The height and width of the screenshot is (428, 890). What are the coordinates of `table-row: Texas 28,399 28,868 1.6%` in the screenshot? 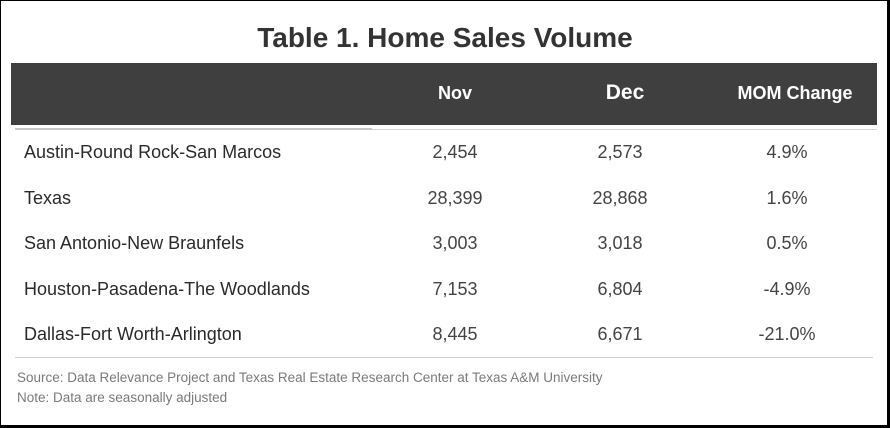 It's located at (445, 200).